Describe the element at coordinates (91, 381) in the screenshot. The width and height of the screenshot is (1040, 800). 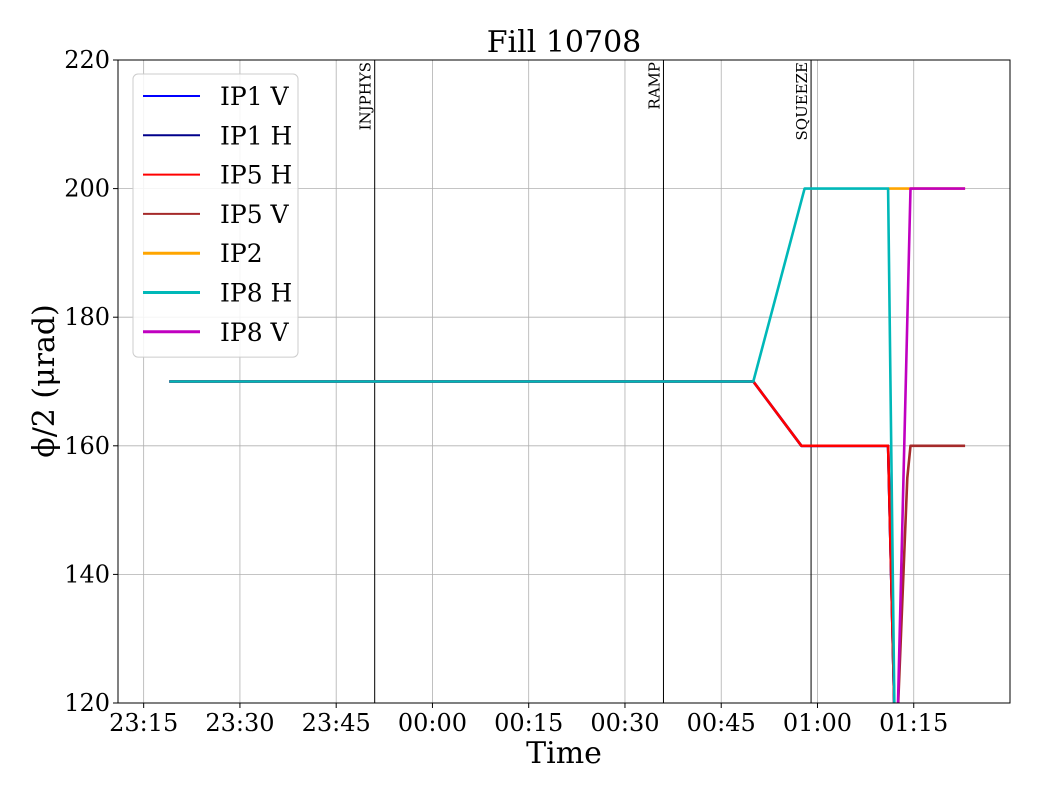
I see `y-axis-ticks: 120 140 160 180 200 220` at that location.